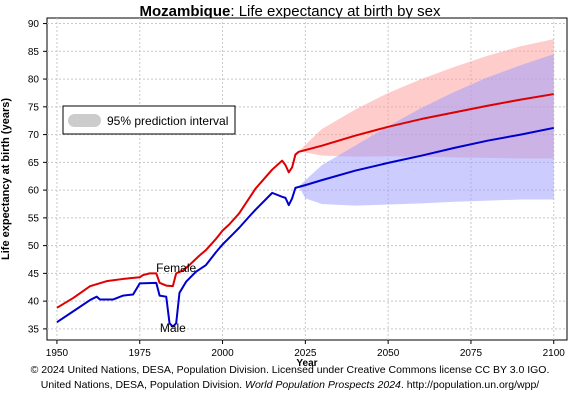 This screenshot has height=400, width=580. I want to click on title-country: Mozambique, so click(185, 11).